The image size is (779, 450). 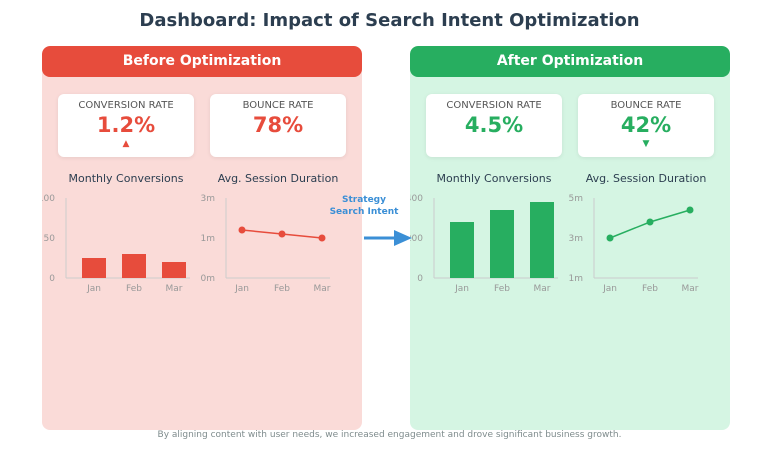 I want to click on after-charts: 0 200 400 Jan Feb Mar 1m 3m 5m Jan Feb Mar, so click(x=554, y=244).